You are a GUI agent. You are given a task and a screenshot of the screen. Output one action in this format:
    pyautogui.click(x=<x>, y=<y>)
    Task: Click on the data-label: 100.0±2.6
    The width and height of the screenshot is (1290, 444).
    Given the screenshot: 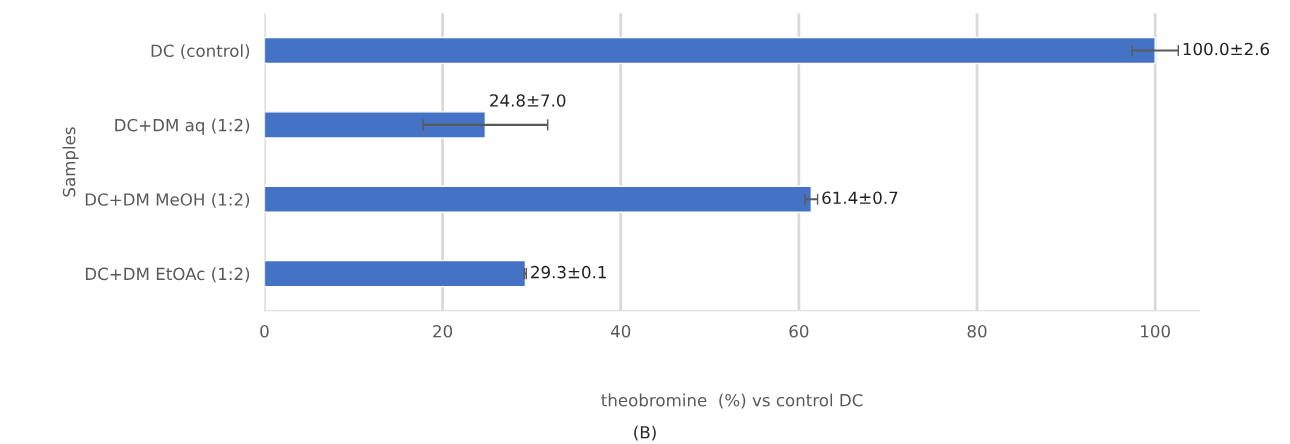 What is the action you would take?
    pyautogui.click(x=1226, y=49)
    